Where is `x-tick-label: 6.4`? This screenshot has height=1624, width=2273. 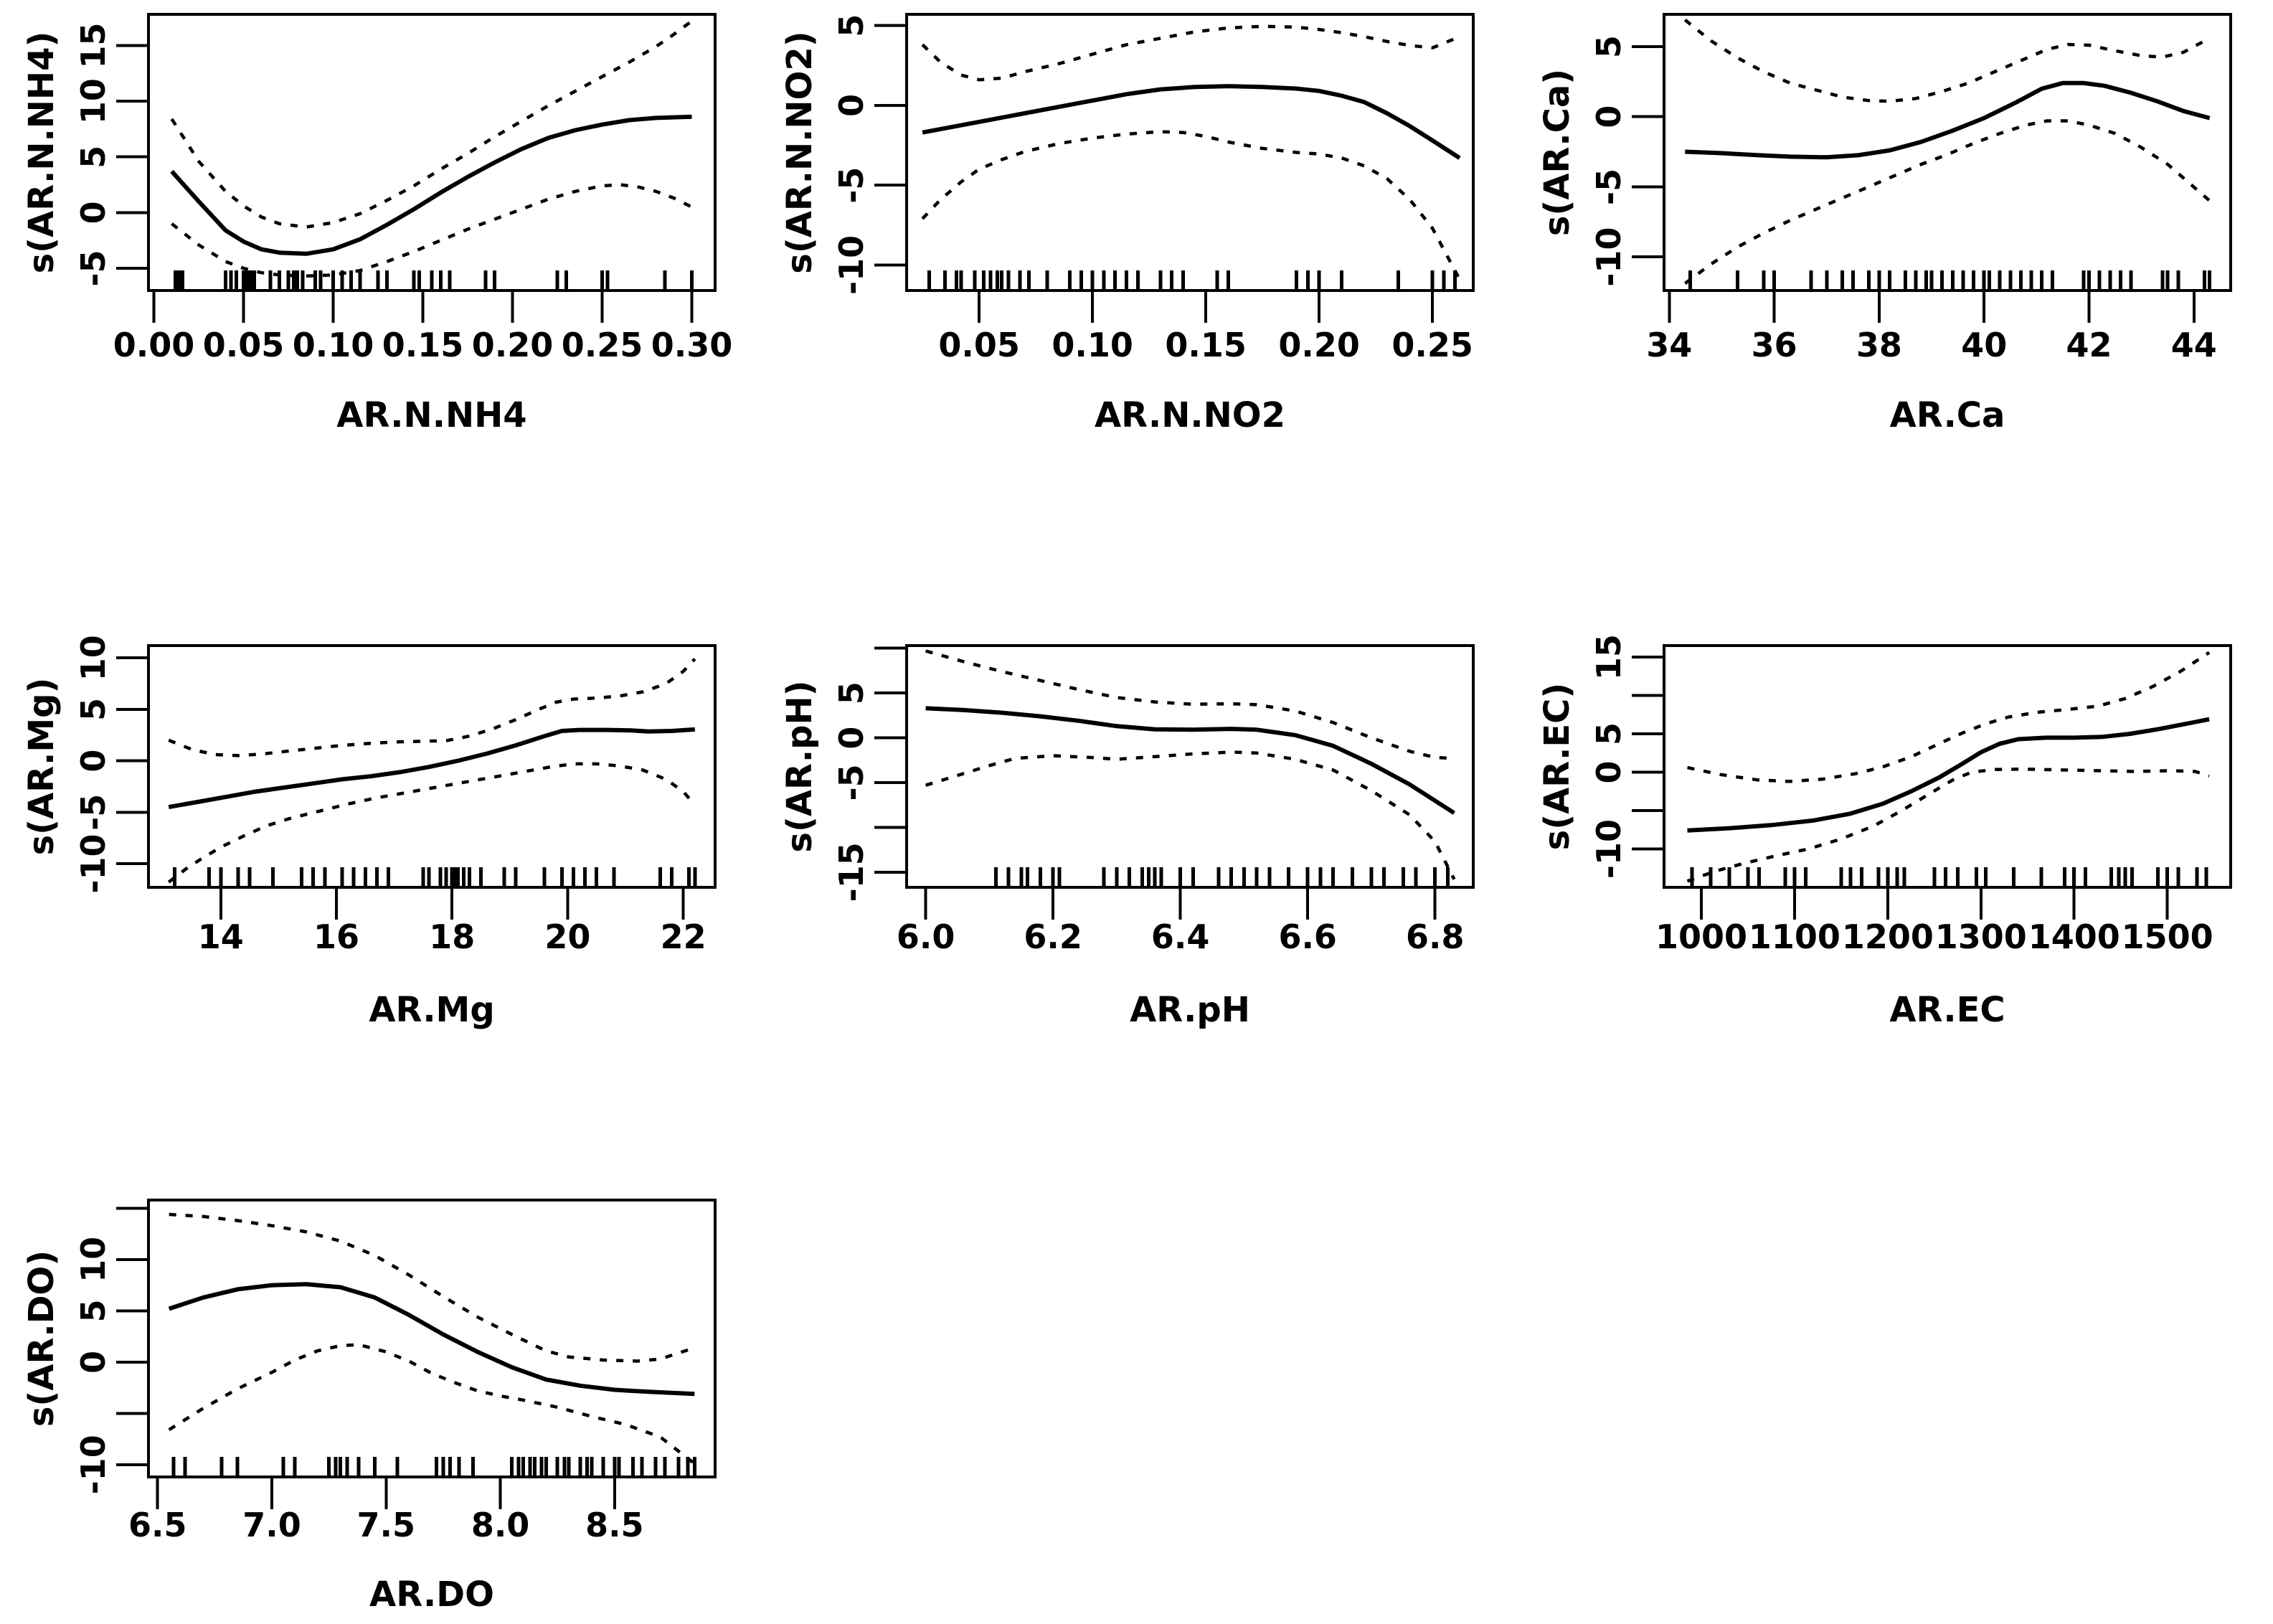 x-tick-label: 6.4 is located at coordinates (1180, 936).